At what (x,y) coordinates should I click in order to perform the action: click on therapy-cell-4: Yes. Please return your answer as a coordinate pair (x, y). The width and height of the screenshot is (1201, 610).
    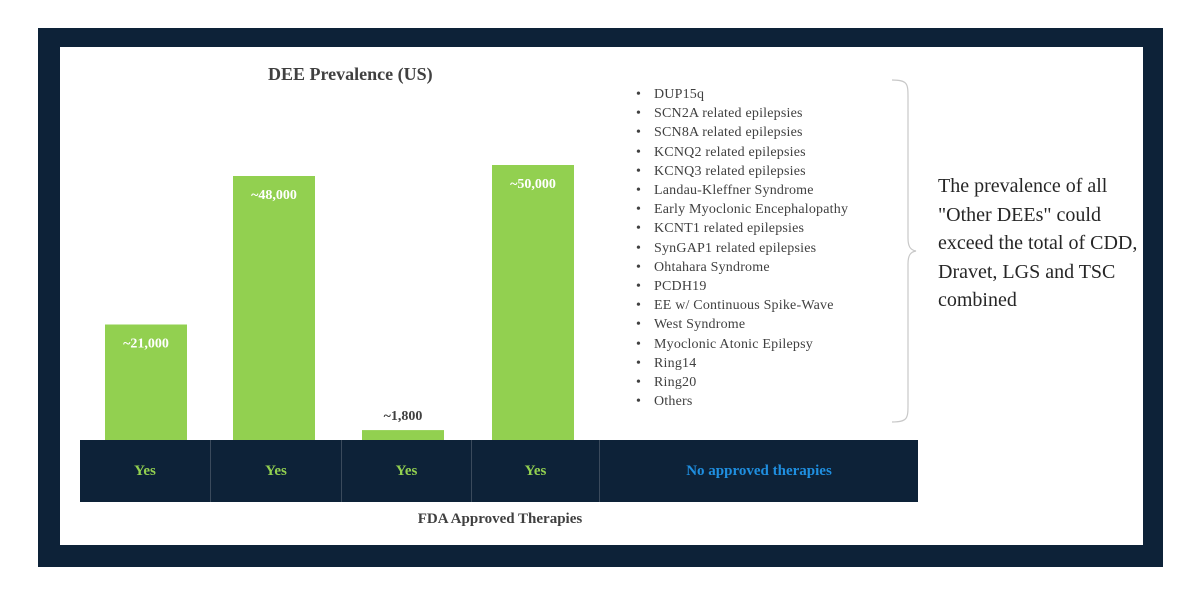
    Looking at the image, I should click on (536, 471).